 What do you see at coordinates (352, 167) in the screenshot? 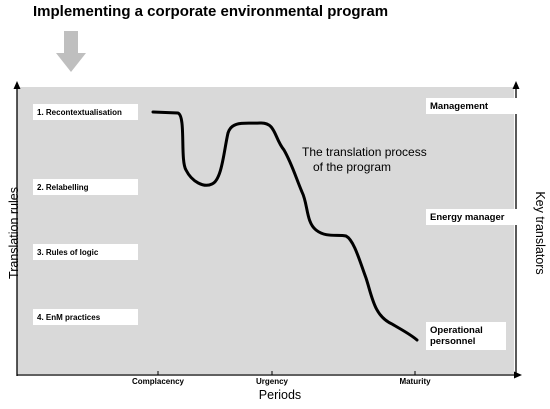
I see `annotation-line-2: of the program` at bounding box center [352, 167].